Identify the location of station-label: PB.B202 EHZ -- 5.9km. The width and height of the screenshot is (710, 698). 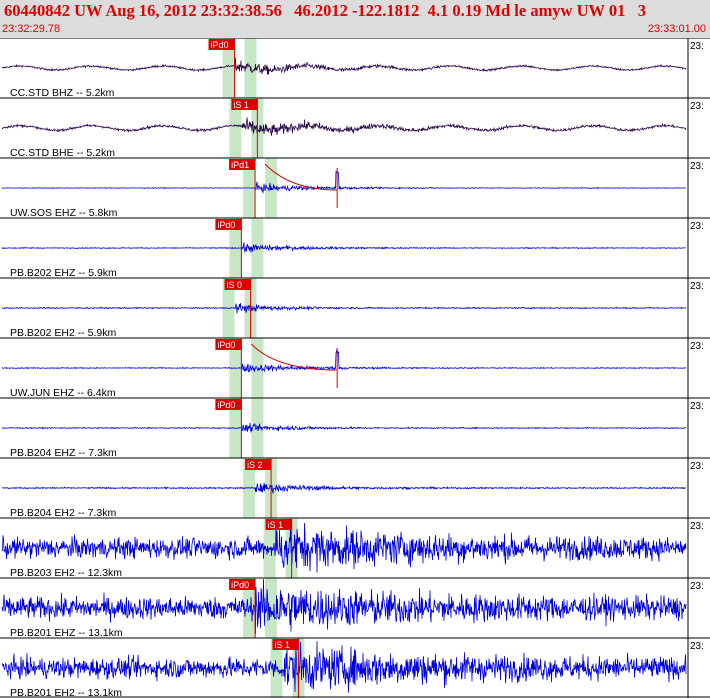
(63, 273).